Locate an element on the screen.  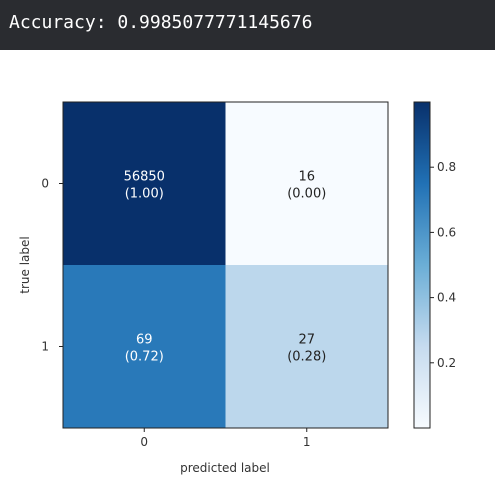
cell-ratio-label: (0.00) is located at coordinates (306, 194).